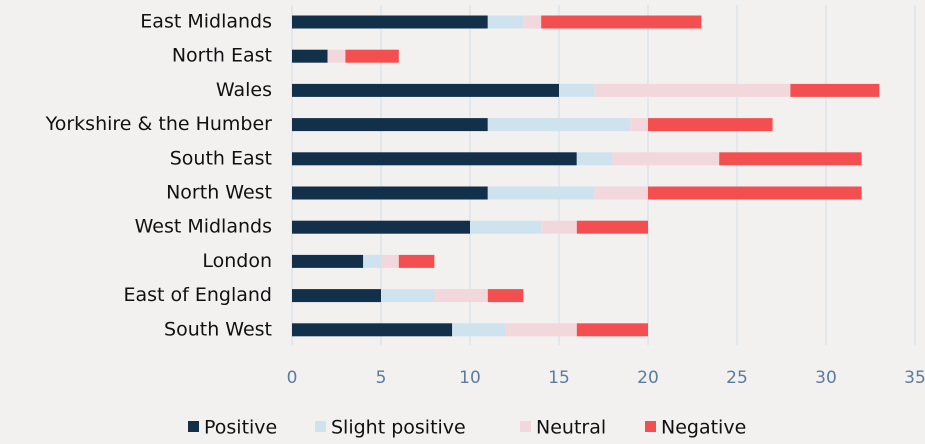  What do you see at coordinates (292, 378) in the screenshot?
I see `x-tick-label: 0` at bounding box center [292, 378].